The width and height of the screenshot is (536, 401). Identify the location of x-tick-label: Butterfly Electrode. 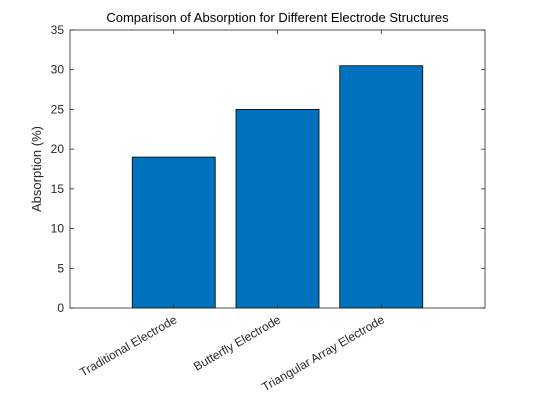
(237, 342).